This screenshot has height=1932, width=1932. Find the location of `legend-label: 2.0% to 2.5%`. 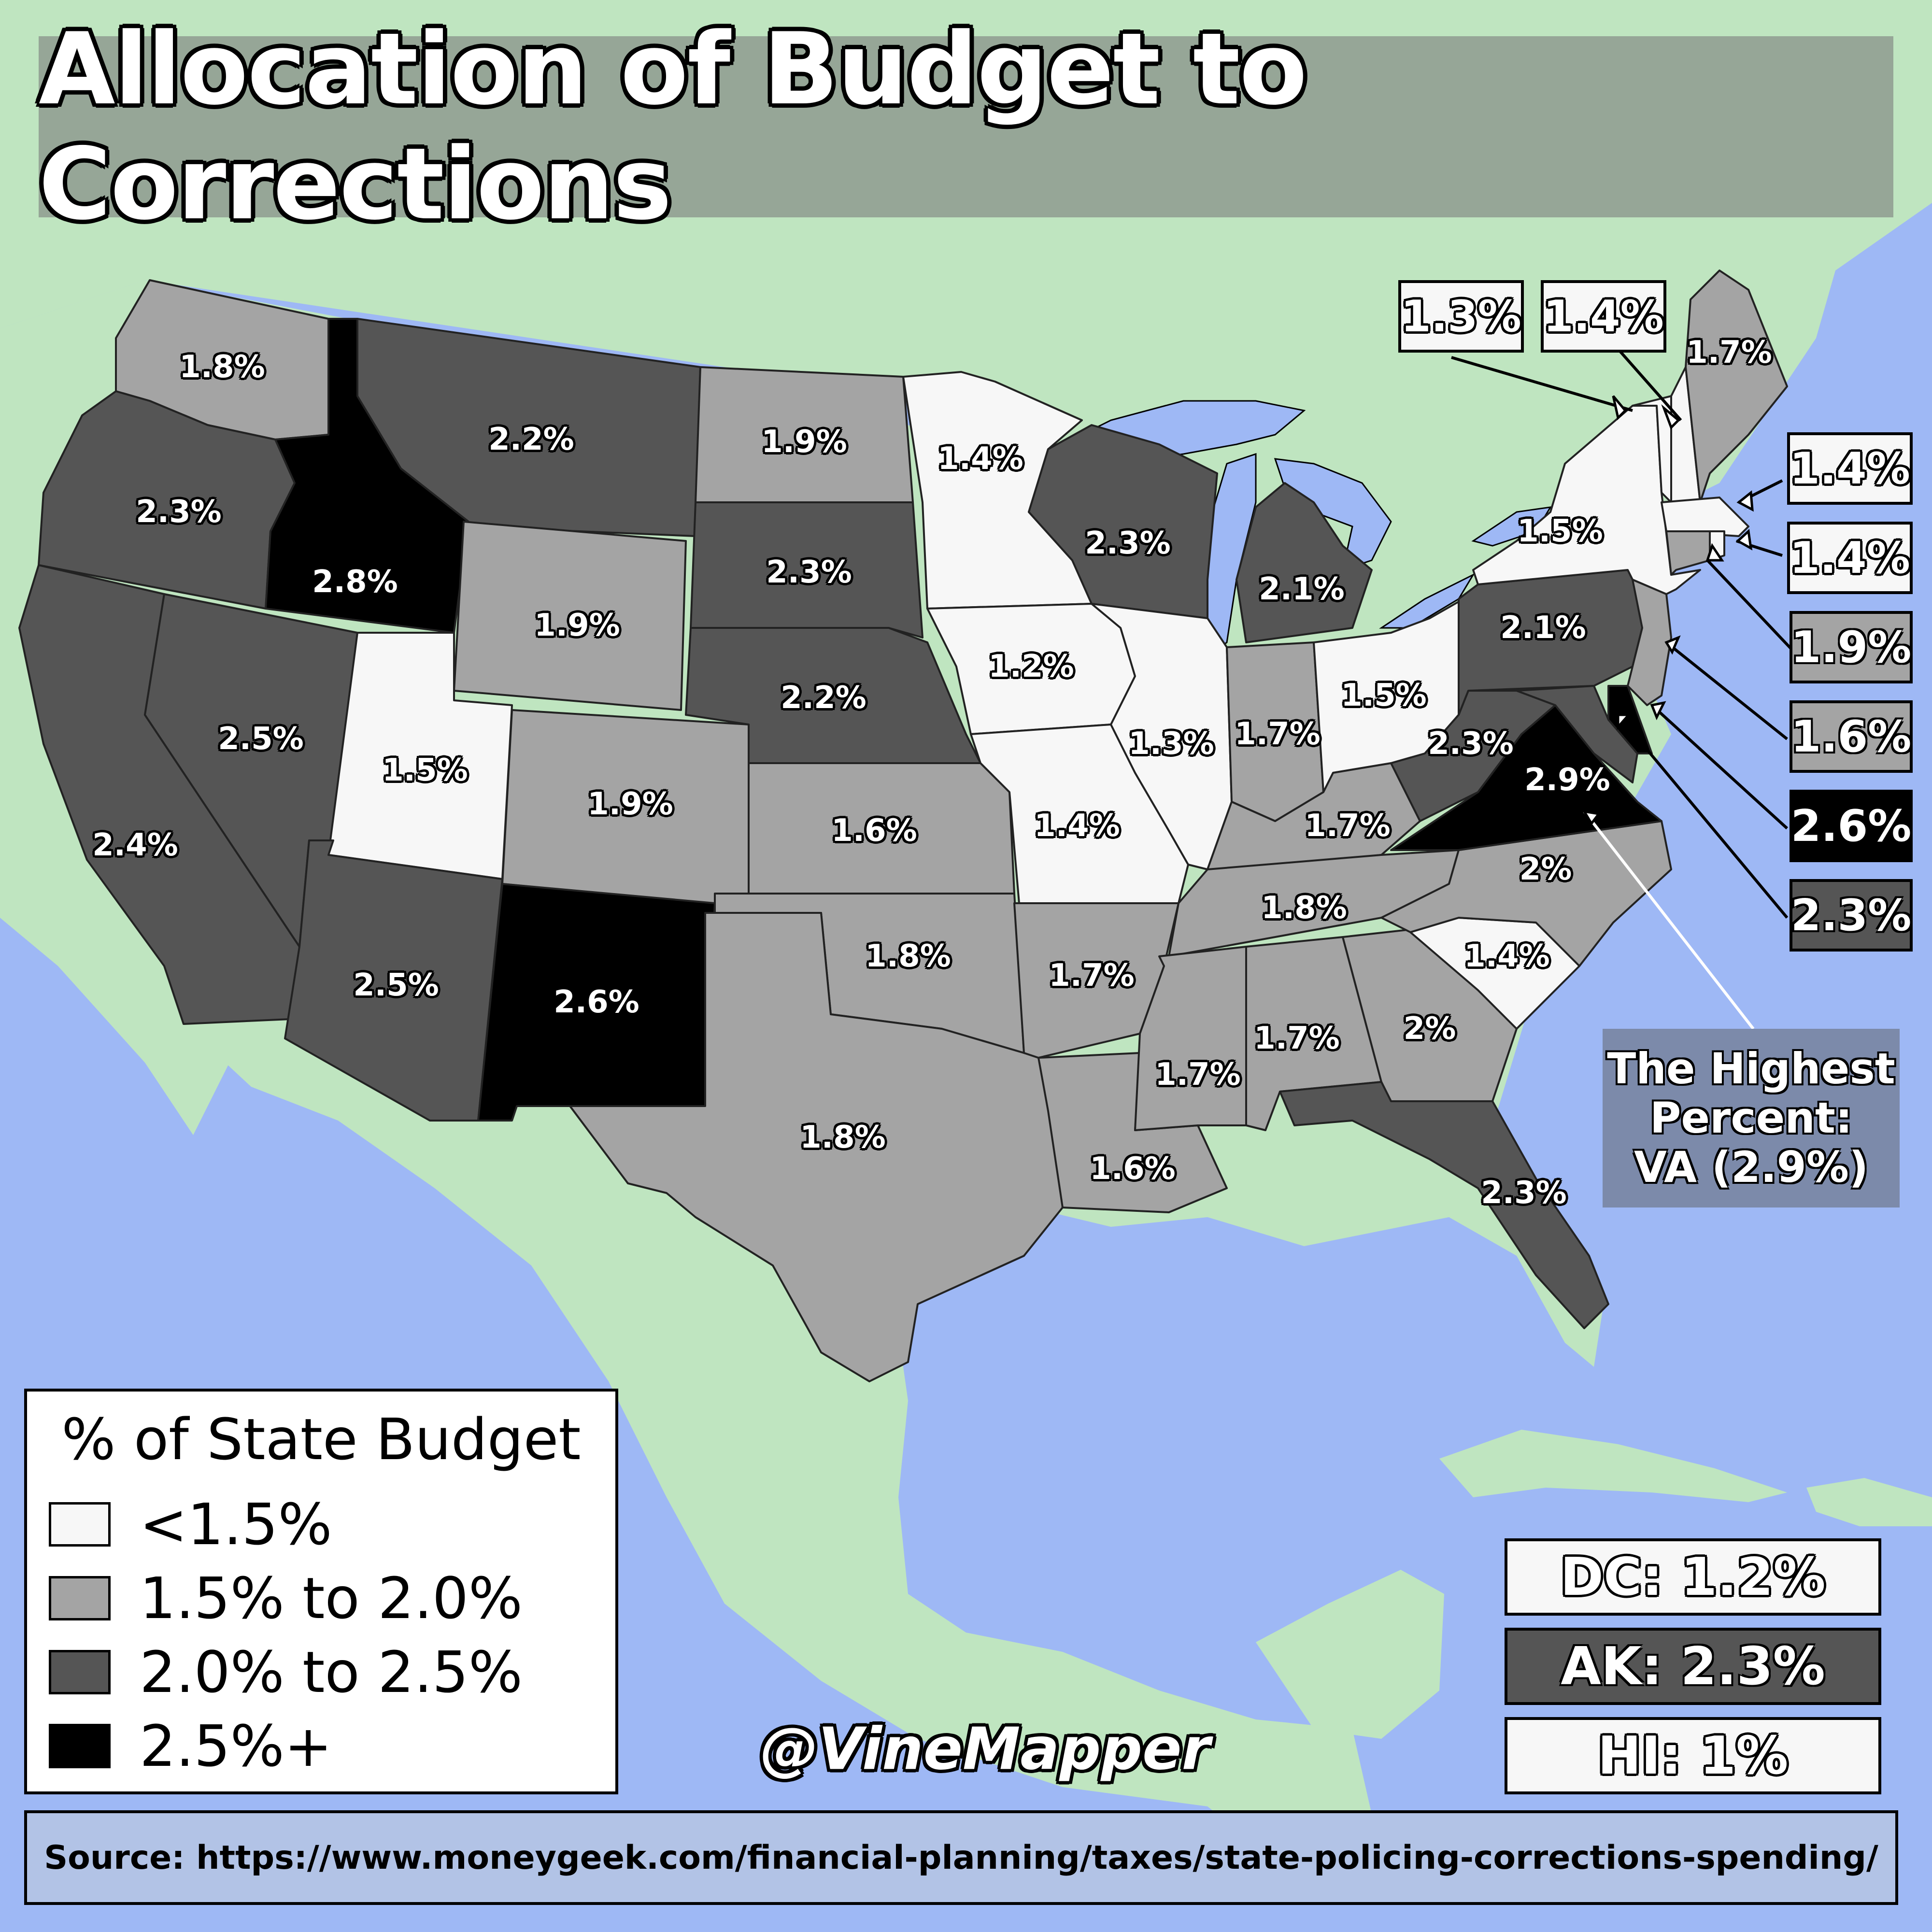

legend-label: 2.0% to 2.5% is located at coordinates (331, 1672).